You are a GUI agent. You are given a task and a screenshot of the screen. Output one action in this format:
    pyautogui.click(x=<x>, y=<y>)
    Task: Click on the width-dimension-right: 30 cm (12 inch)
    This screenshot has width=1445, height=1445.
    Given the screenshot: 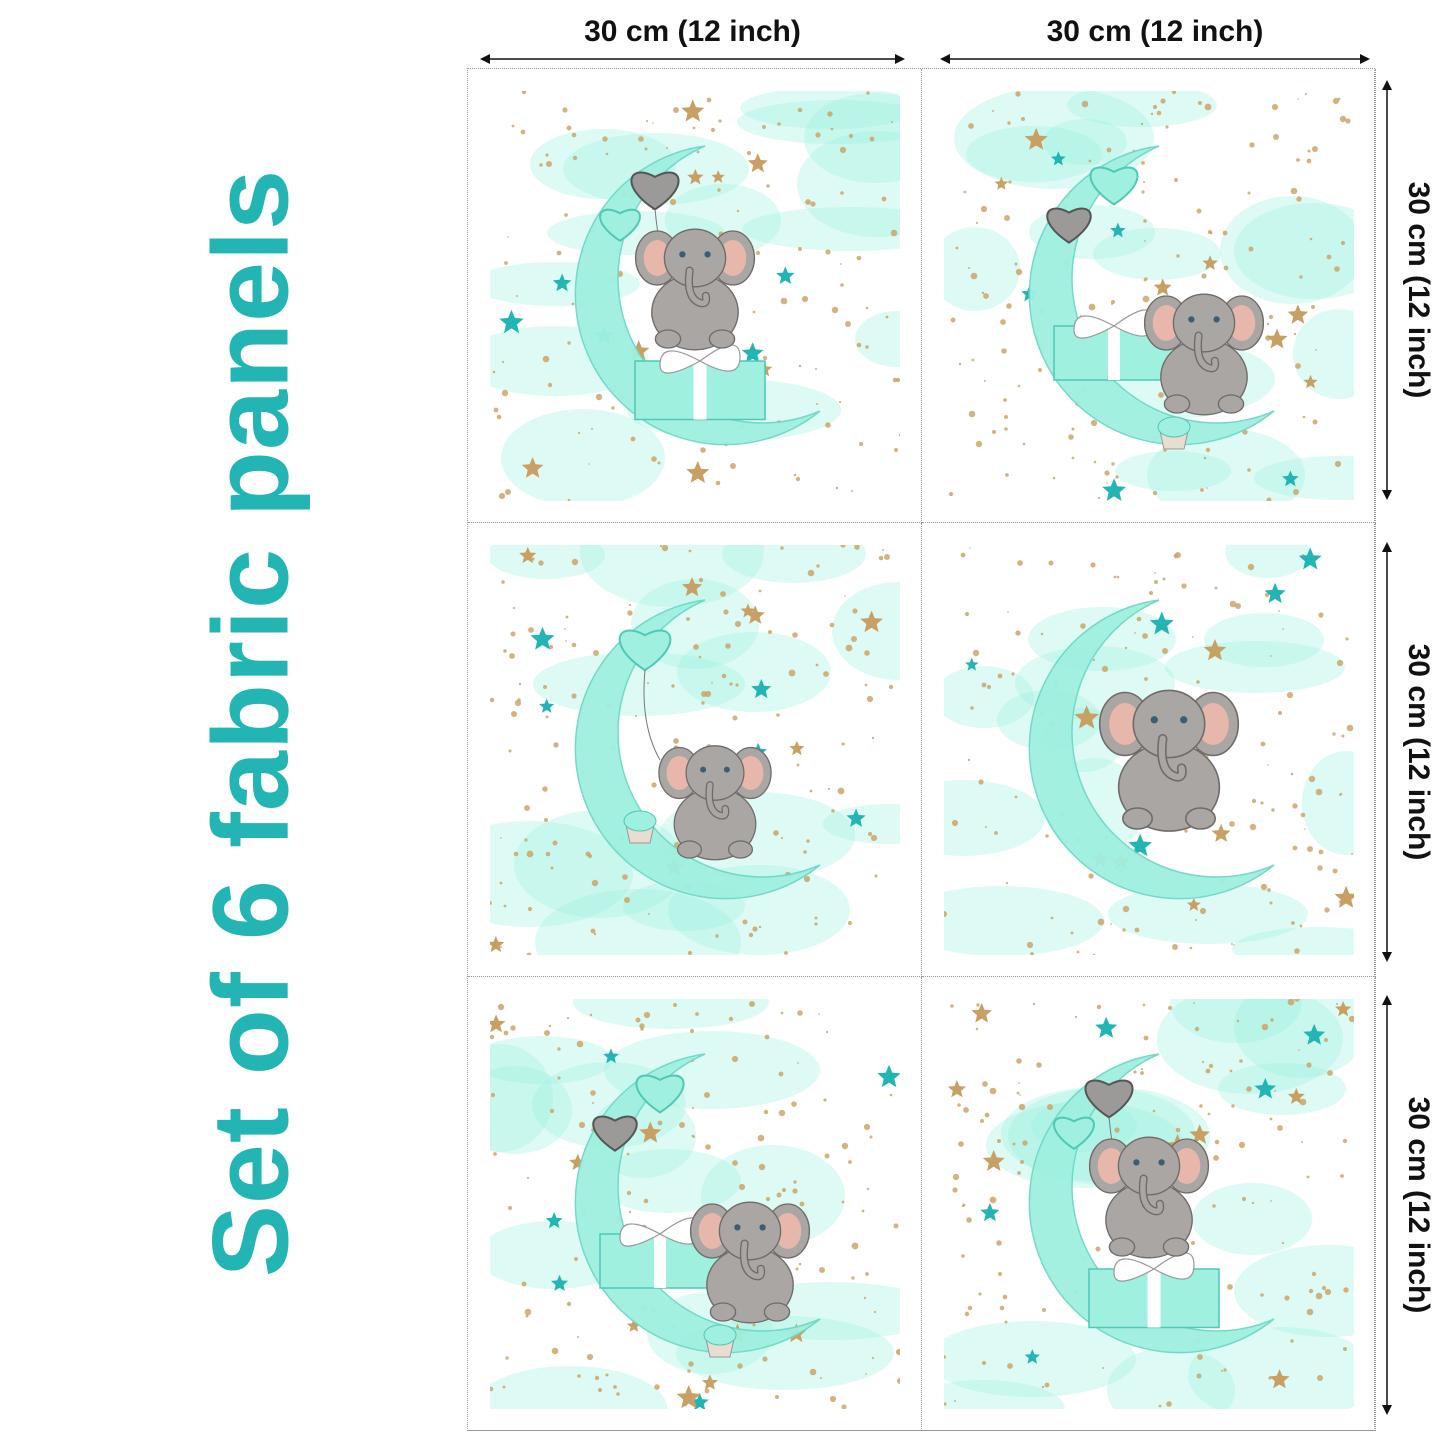 What is the action you would take?
    pyautogui.click(x=1155, y=38)
    